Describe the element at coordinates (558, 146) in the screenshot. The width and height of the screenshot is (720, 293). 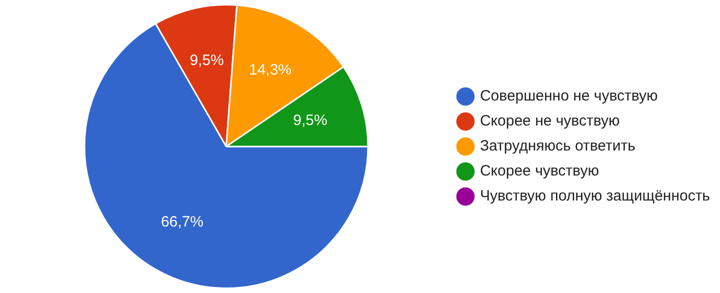
I see `legend-label: Затрудняюсь ответить` at that location.